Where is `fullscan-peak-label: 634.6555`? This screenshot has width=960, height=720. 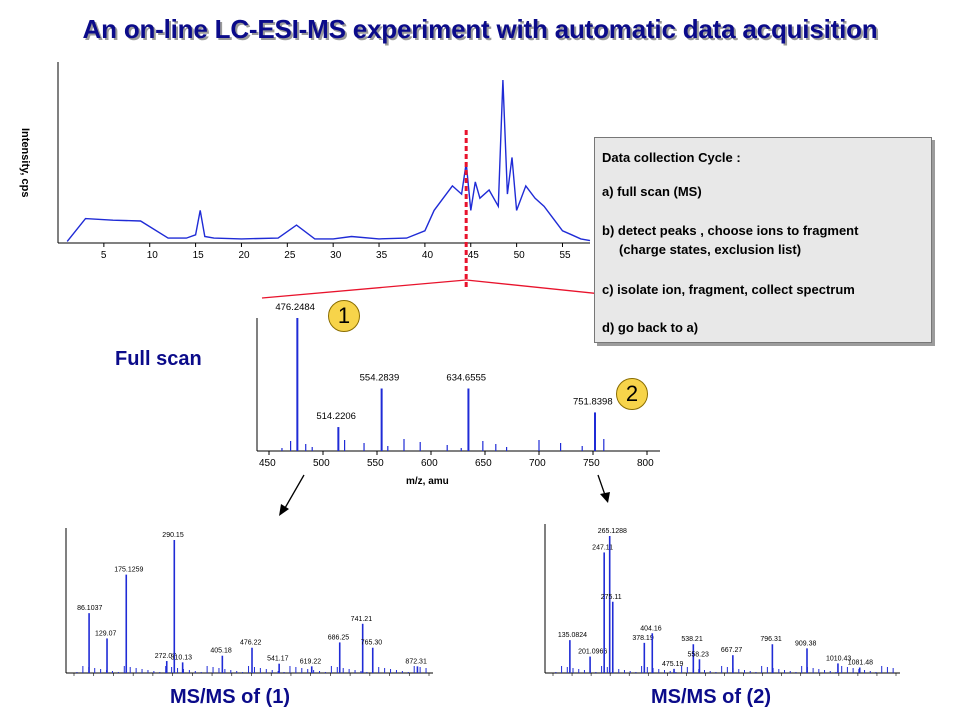 fullscan-peak-label: 634.6555 is located at coordinates (466, 377).